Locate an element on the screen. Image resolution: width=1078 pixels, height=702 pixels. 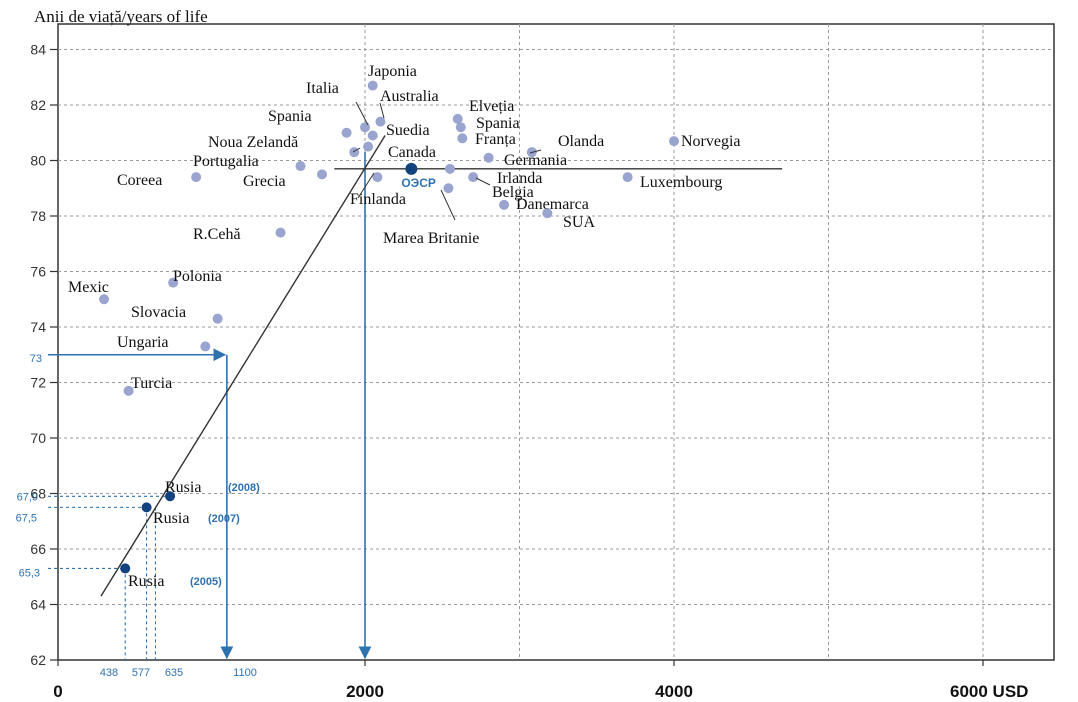
russia-year-label: (2005) is located at coordinates (206, 582).